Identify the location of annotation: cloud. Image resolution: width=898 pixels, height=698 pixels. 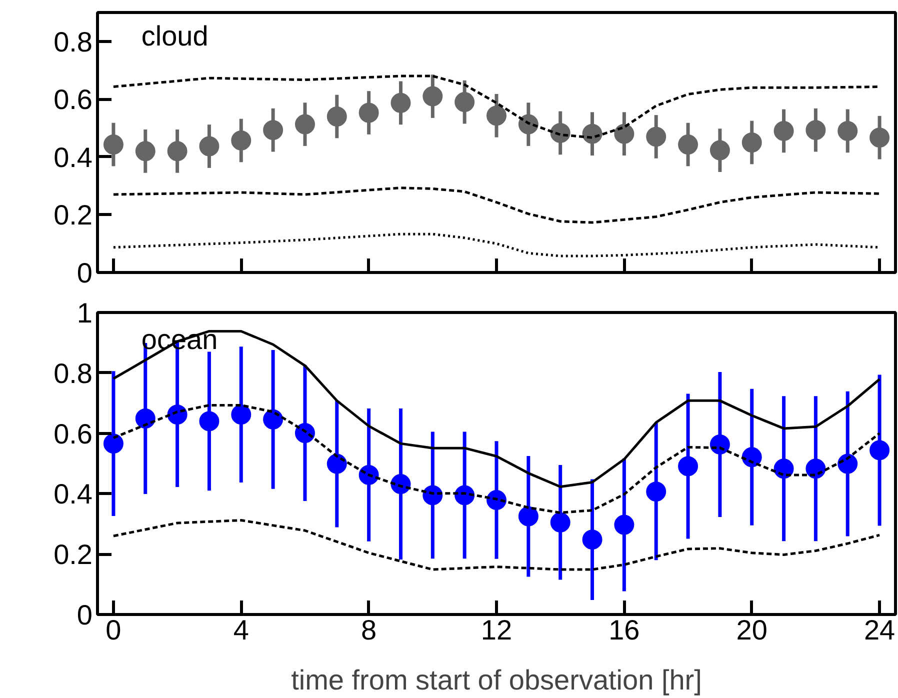
(174, 36).